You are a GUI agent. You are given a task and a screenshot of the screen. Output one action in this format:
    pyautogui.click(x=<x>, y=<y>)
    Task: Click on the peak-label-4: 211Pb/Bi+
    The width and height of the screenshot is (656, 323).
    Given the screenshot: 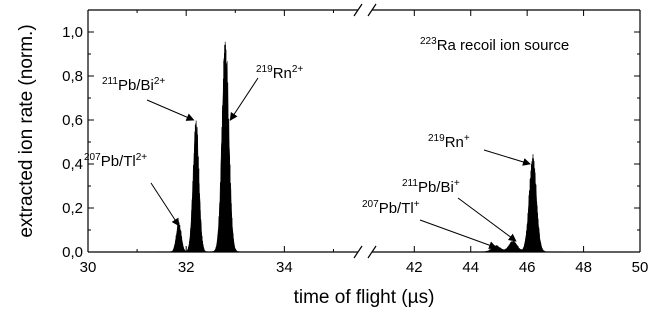 What is the action you would take?
    pyautogui.click(x=431, y=187)
    